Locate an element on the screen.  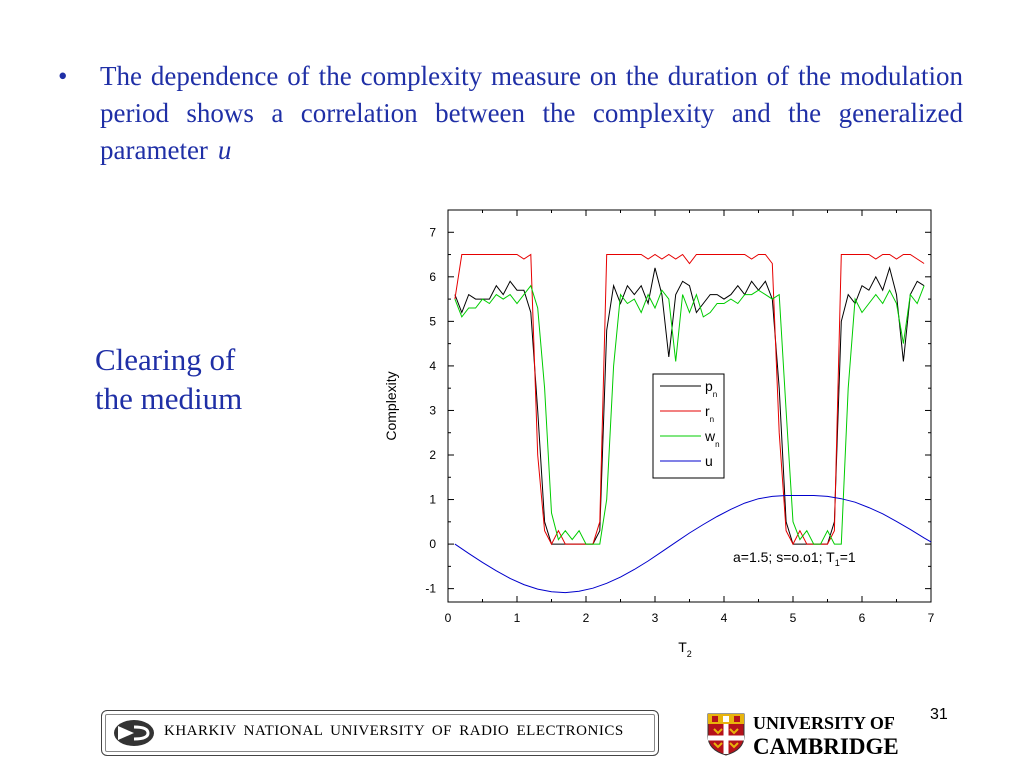
cambridge-wordmark: UNIVERSITY OF CAMBRIDGE is located at coordinates (826, 735).